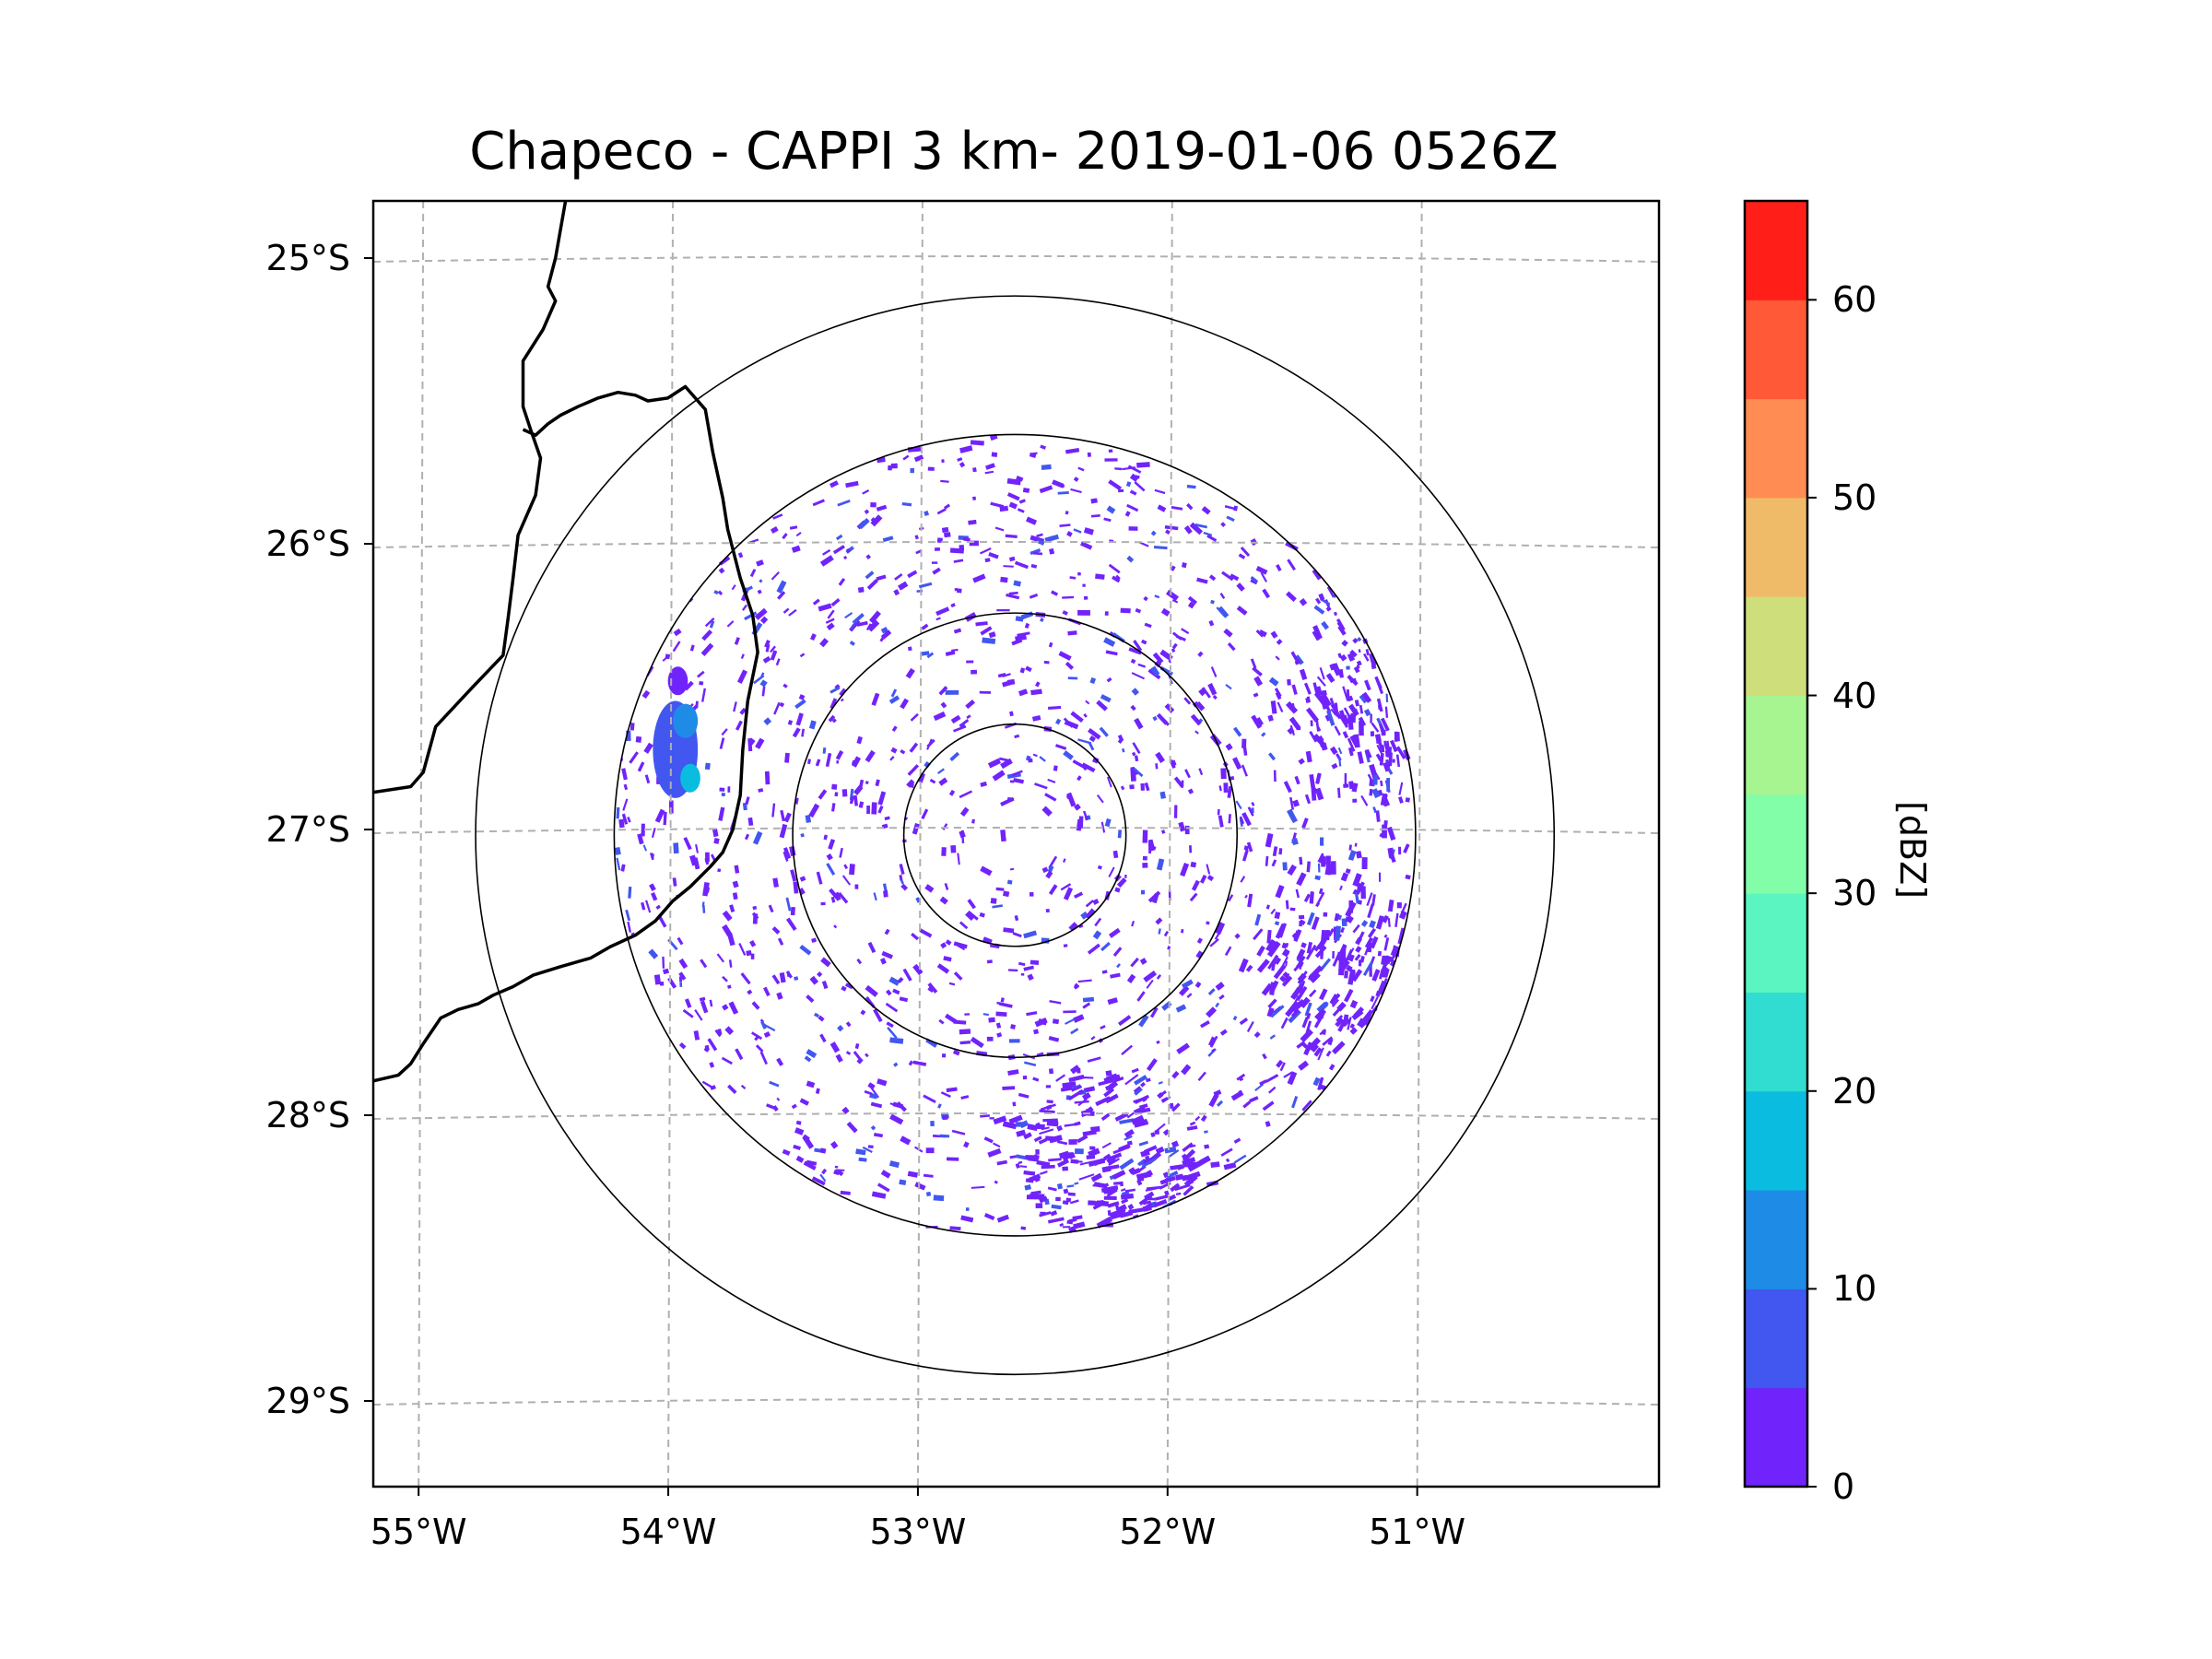 The height and width of the screenshot is (1659, 2212). What do you see at coordinates (1320, 692) in the screenshot?
I see `echo-speck-1904` at bounding box center [1320, 692].